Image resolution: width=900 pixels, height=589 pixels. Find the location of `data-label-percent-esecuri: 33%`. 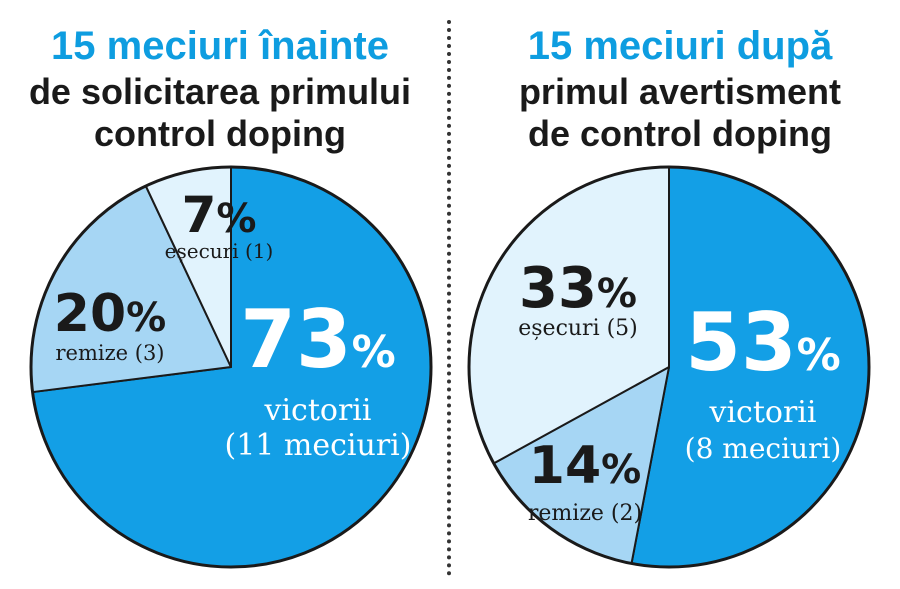

data-label-percent-esecuri: 33% is located at coordinates (578, 288).